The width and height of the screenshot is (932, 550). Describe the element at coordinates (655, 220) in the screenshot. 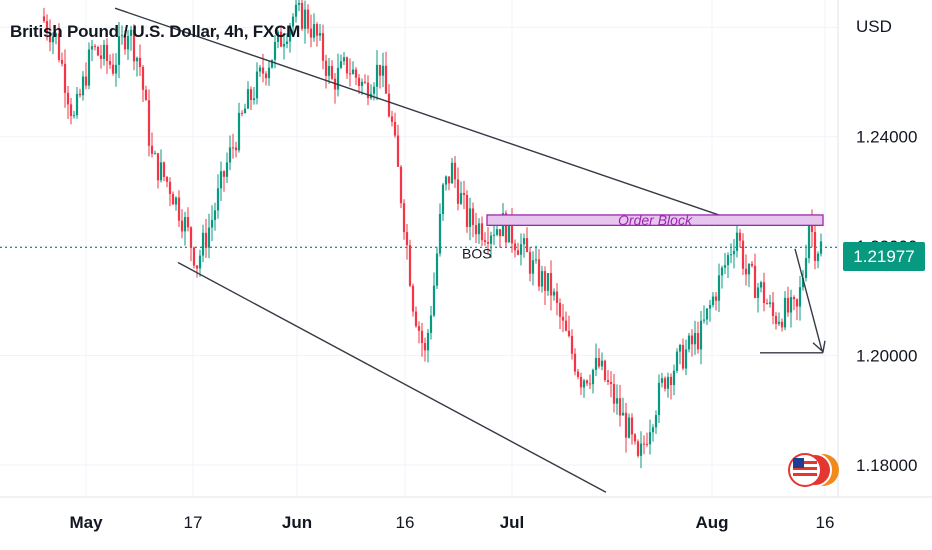

I see `order-block-zone` at that location.